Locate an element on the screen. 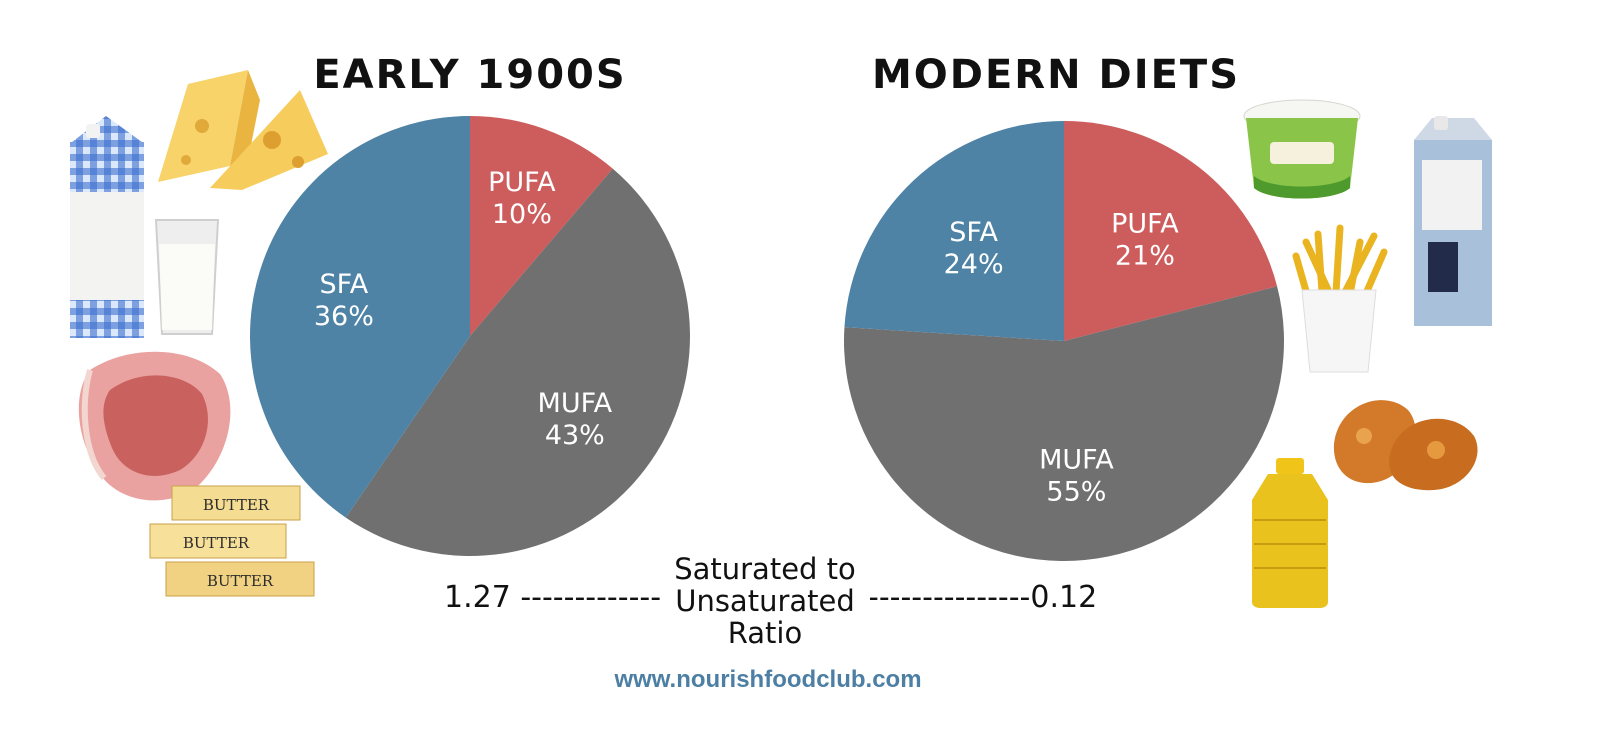 Image resolution: width=1600 pixels, height=742 pixels. chart-title-modern-diets: MODERN DIETS is located at coordinates (1056, 75).